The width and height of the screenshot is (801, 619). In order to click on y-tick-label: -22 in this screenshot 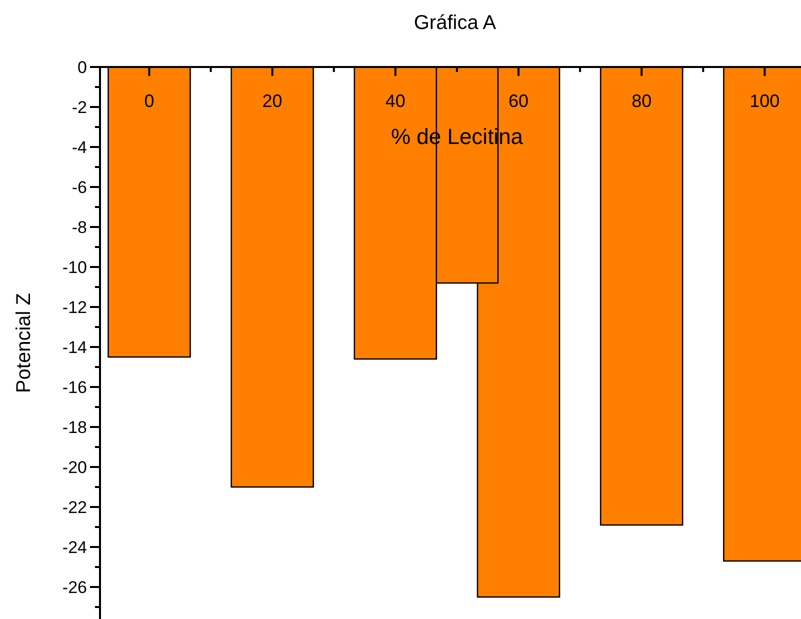, I will do `click(74, 507)`.